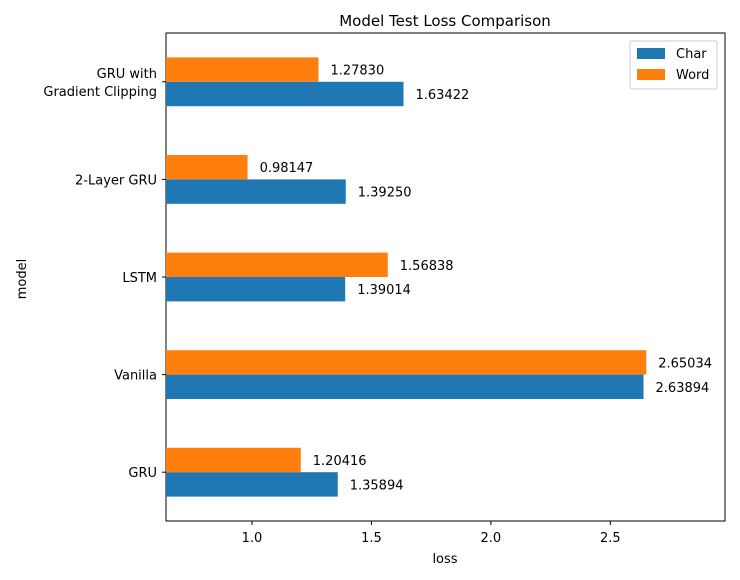 This screenshot has width=740, height=580. I want to click on y-tick-label-vanilla: Vanilla, so click(135, 376).